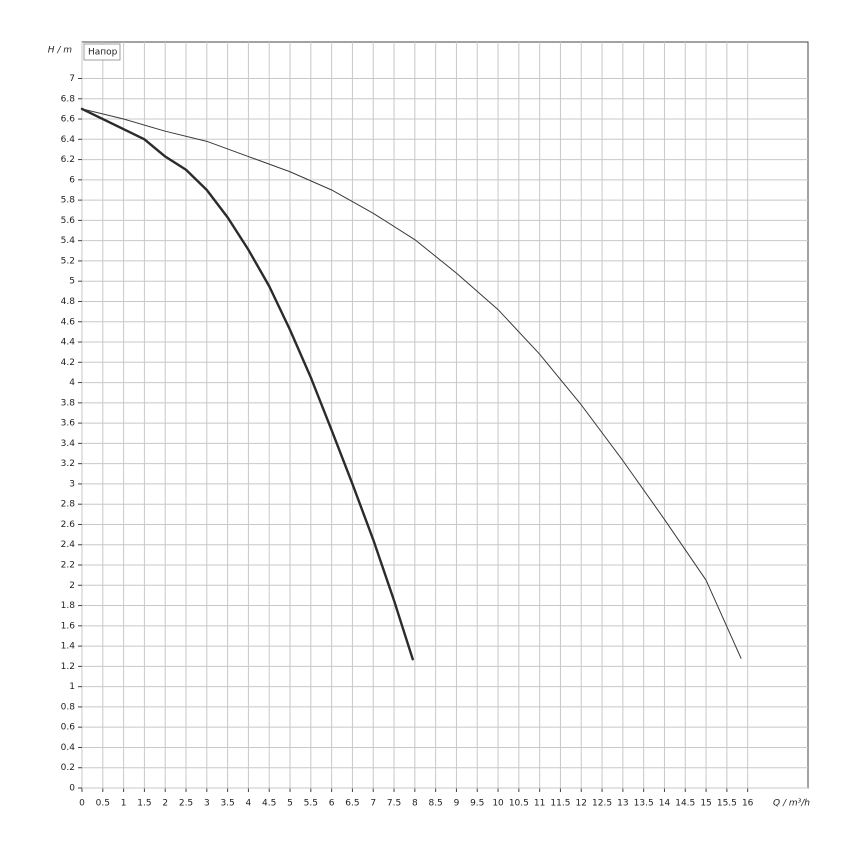  I want to click on y-tick-label: 5.4, so click(68, 241).